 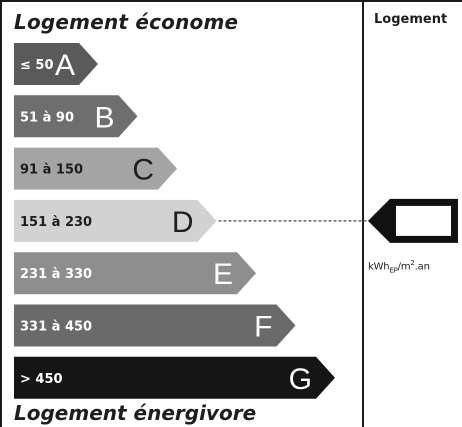 I want to click on top-border, so click(x=231, y=1).